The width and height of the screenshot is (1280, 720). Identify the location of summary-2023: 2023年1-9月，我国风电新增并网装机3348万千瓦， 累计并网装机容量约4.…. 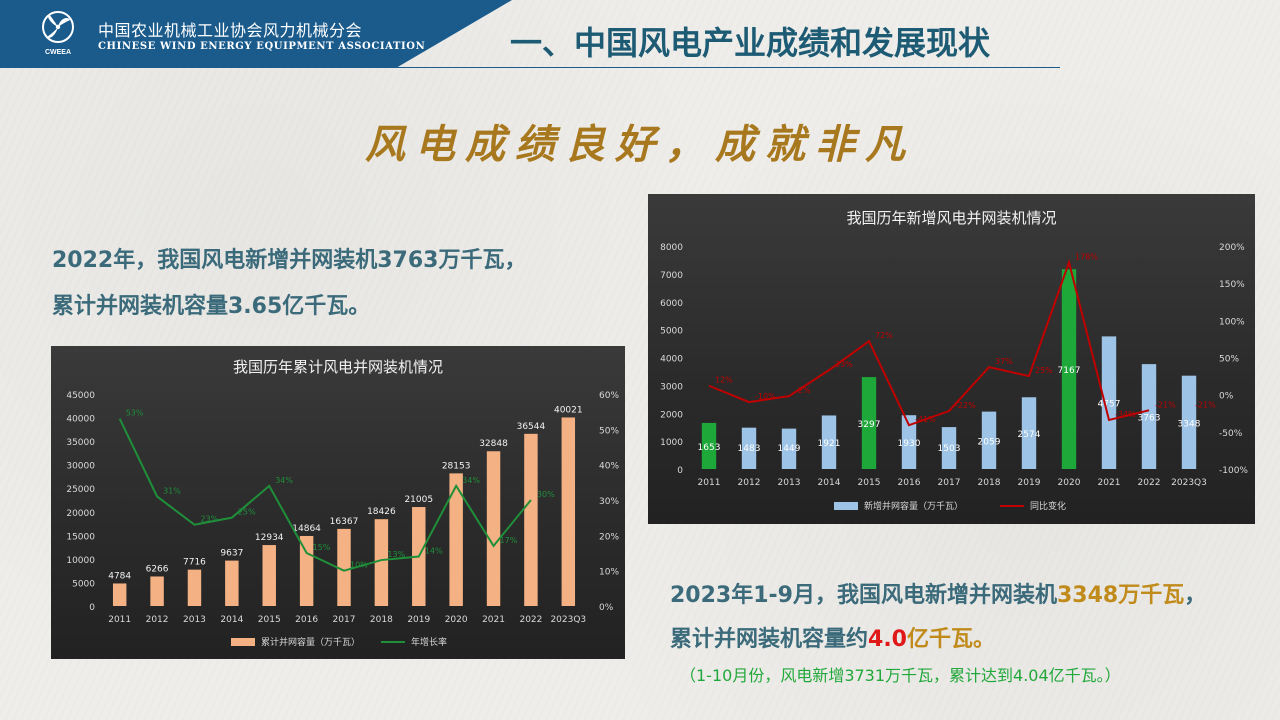
(938, 618).